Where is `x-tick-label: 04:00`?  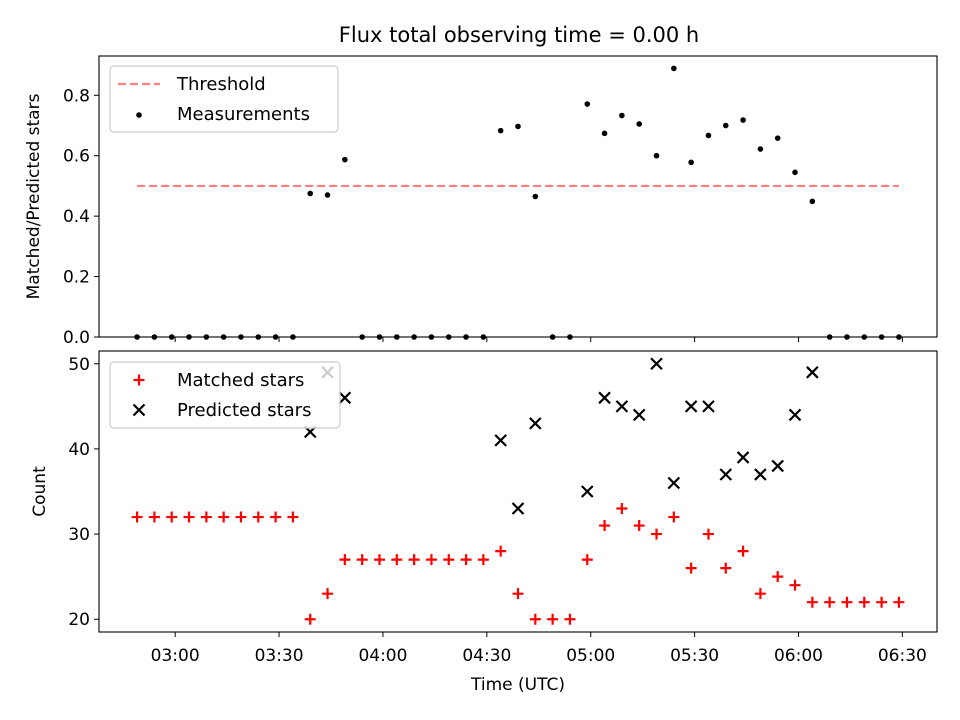
x-tick-label: 04:00 is located at coordinates (382, 656).